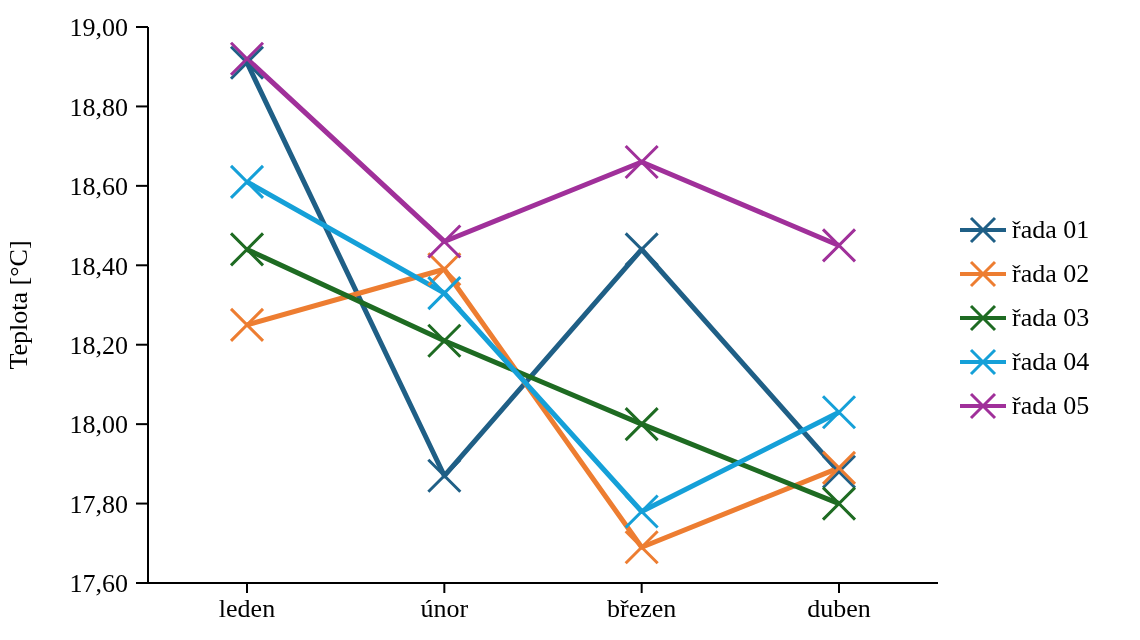  I want to click on legend-label: řada 03, so click(1051, 318).